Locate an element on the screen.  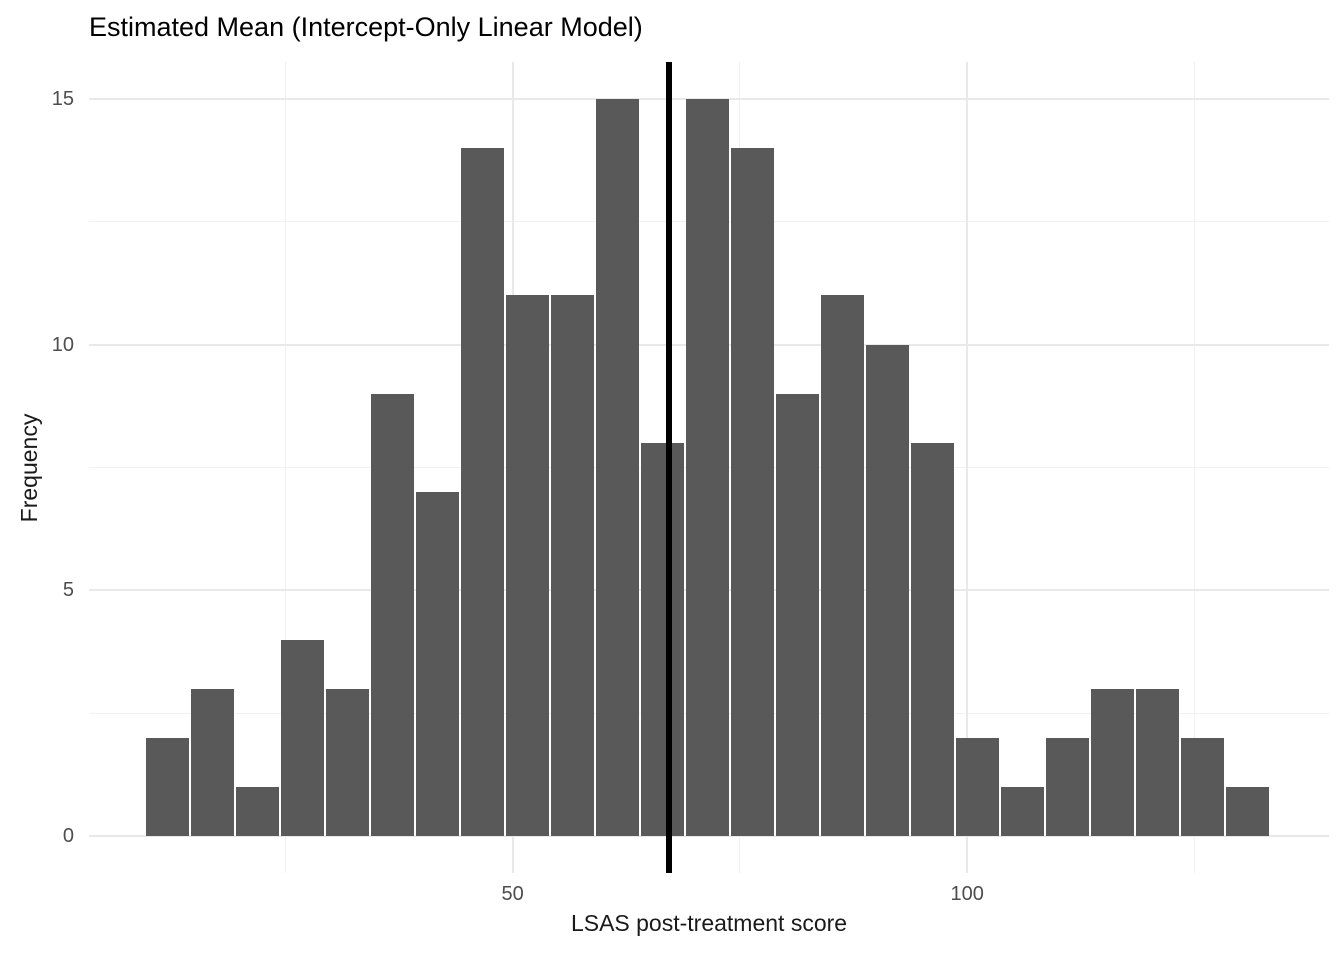
y-axis-title: Frequency is located at coordinates (29, 468).